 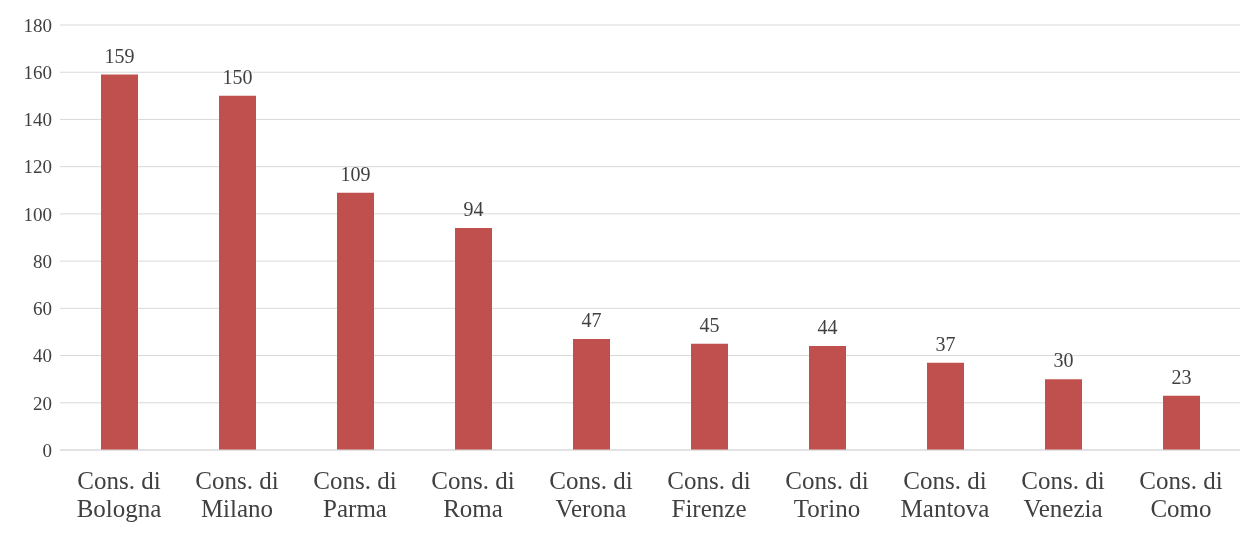 I want to click on data-label: 23, so click(x=1181, y=376).